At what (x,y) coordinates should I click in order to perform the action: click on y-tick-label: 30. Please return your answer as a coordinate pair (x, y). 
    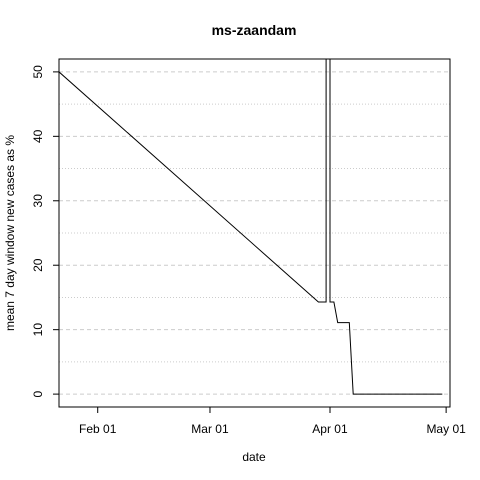
    Looking at the image, I should click on (38, 201).